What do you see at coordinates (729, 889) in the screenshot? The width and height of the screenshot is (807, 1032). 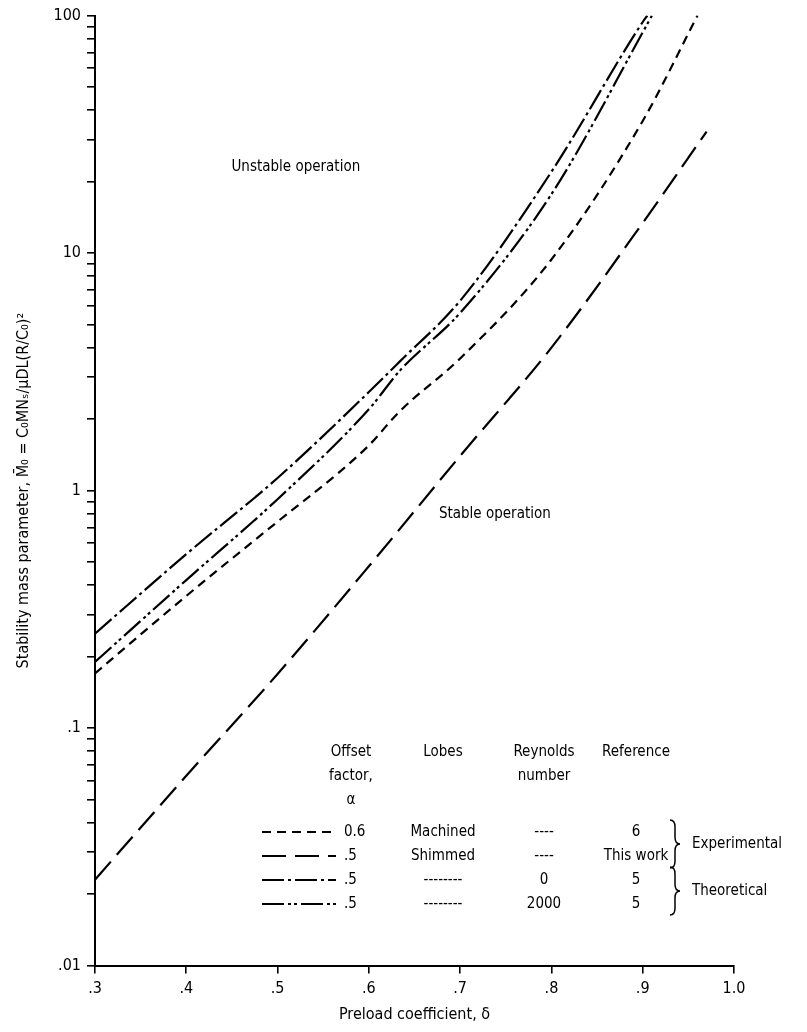 I see `annotation: Theoretical` at bounding box center [729, 889].